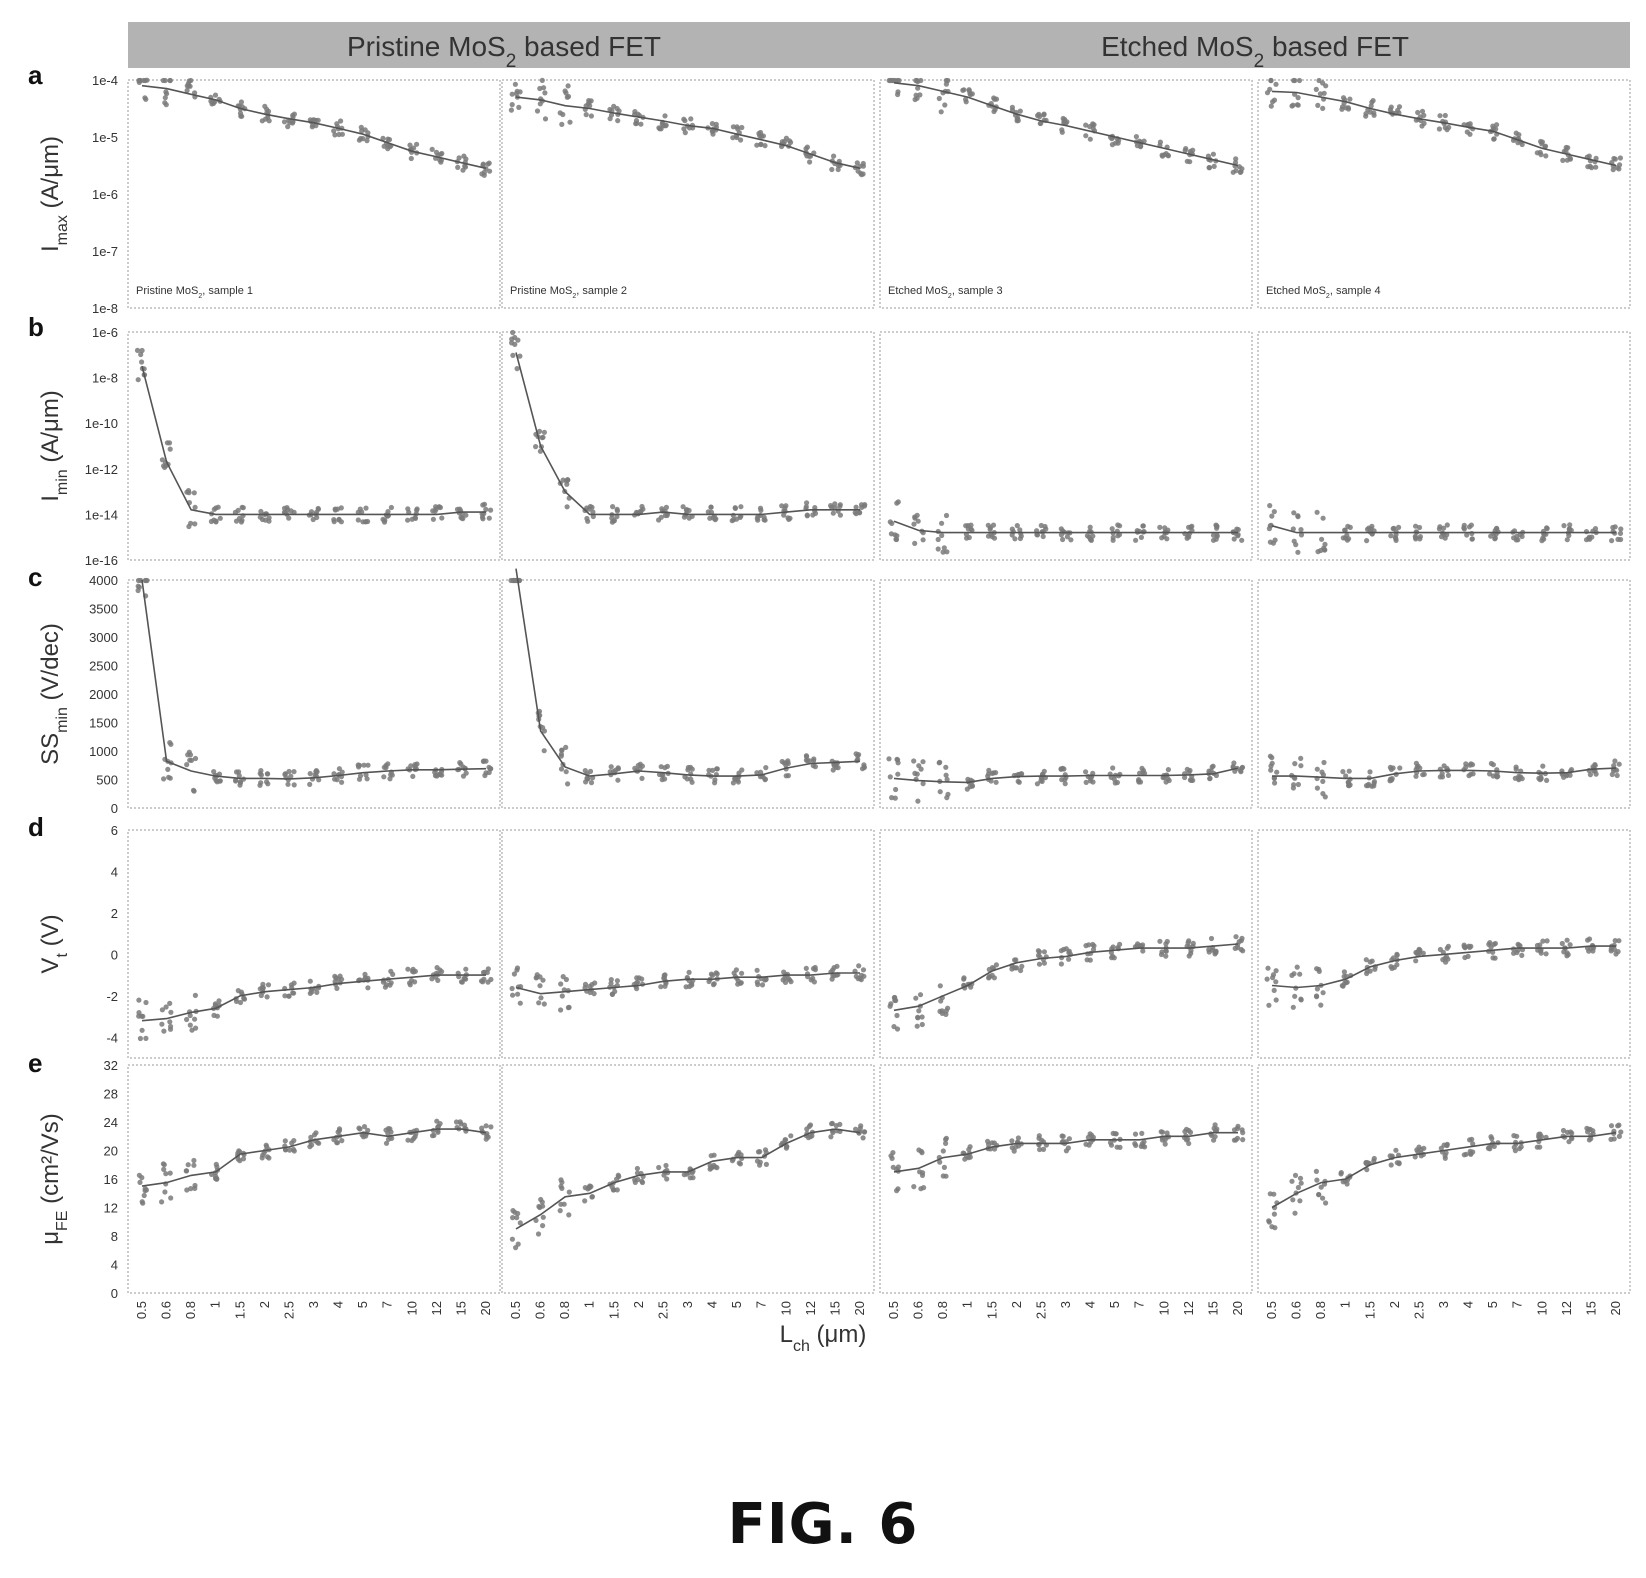 This screenshot has height=1578, width=1646. What do you see at coordinates (54, 943) in the screenshot?
I see `ylabel-Vt: Vt (V)` at bounding box center [54, 943].